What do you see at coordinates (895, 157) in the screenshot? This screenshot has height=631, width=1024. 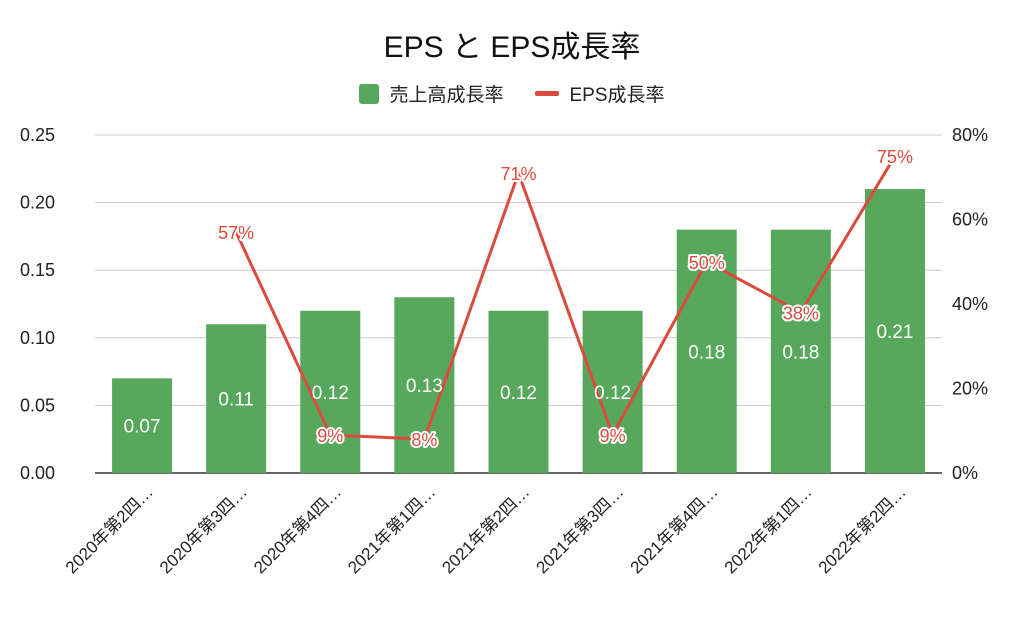 I see `line-value-label: 75%` at bounding box center [895, 157].